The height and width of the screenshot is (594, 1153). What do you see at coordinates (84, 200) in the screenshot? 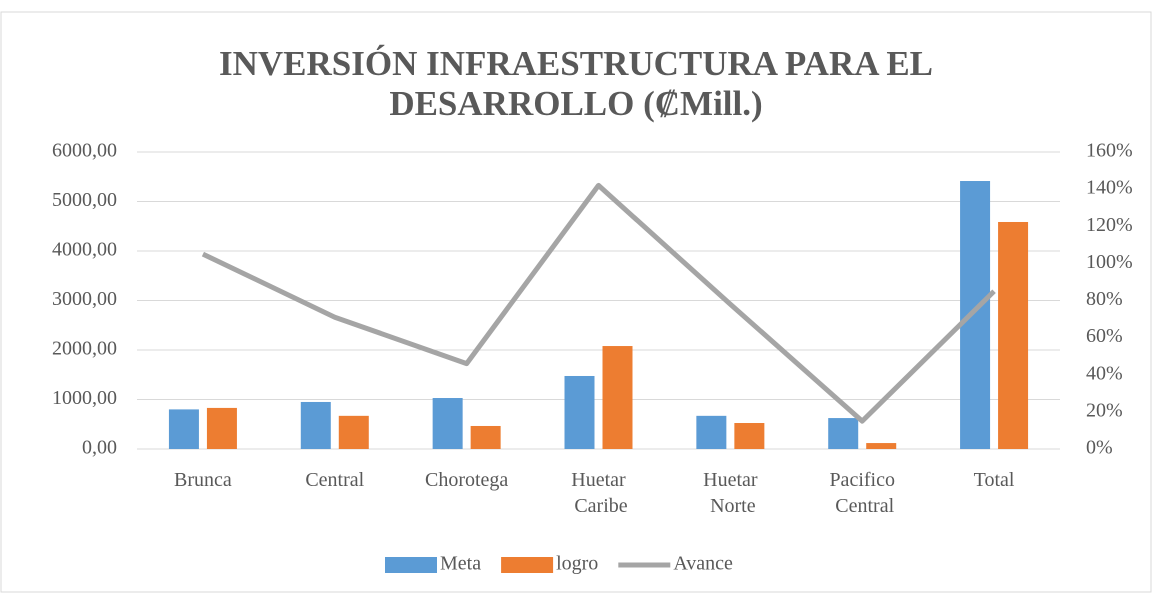
I see `y-tick-label: 5000,00` at bounding box center [84, 200].